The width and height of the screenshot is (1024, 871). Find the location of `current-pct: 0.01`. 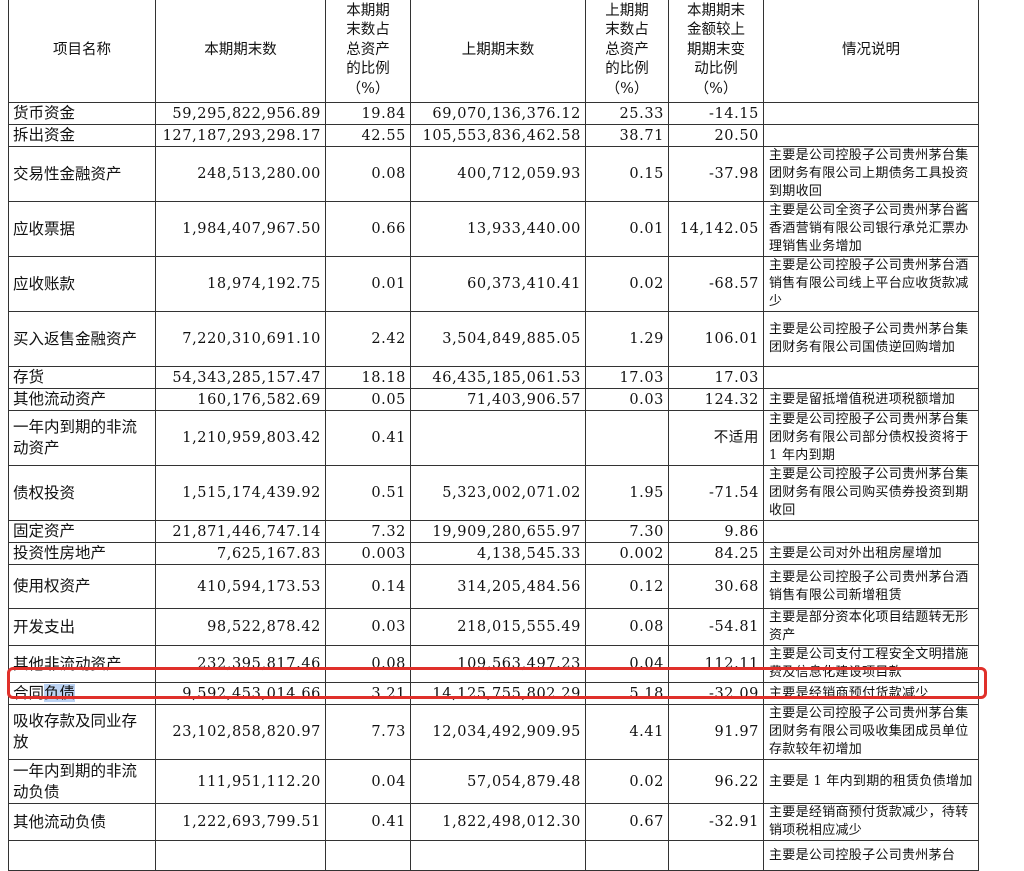

current-pct: 0.01 is located at coordinates (368, 284).